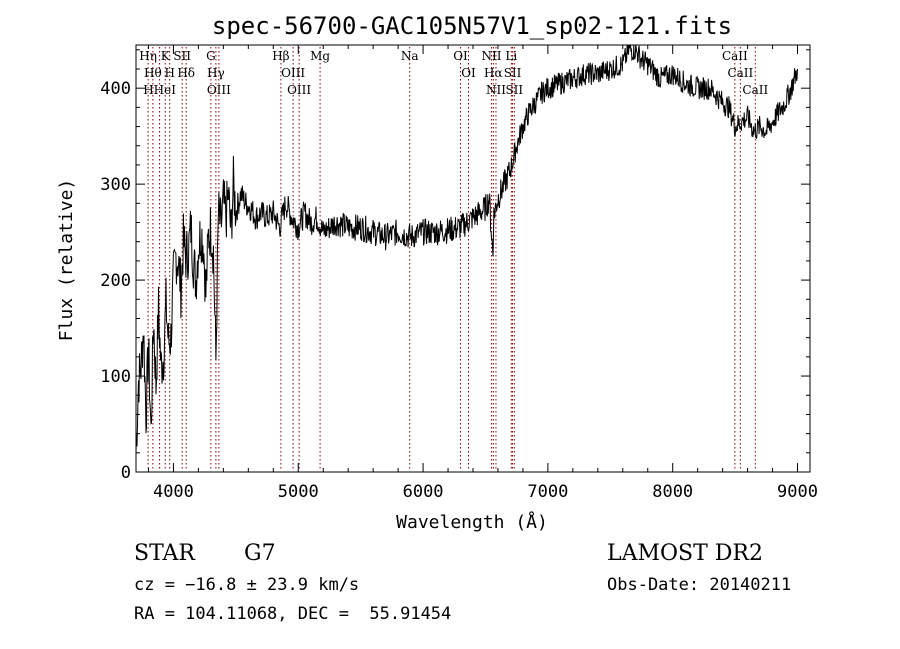 This screenshot has width=900, height=649. What do you see at coordinates (216, 73) in the screenshot?
I see `line-marker-label: Hγ` at bounding box center [216, 73].